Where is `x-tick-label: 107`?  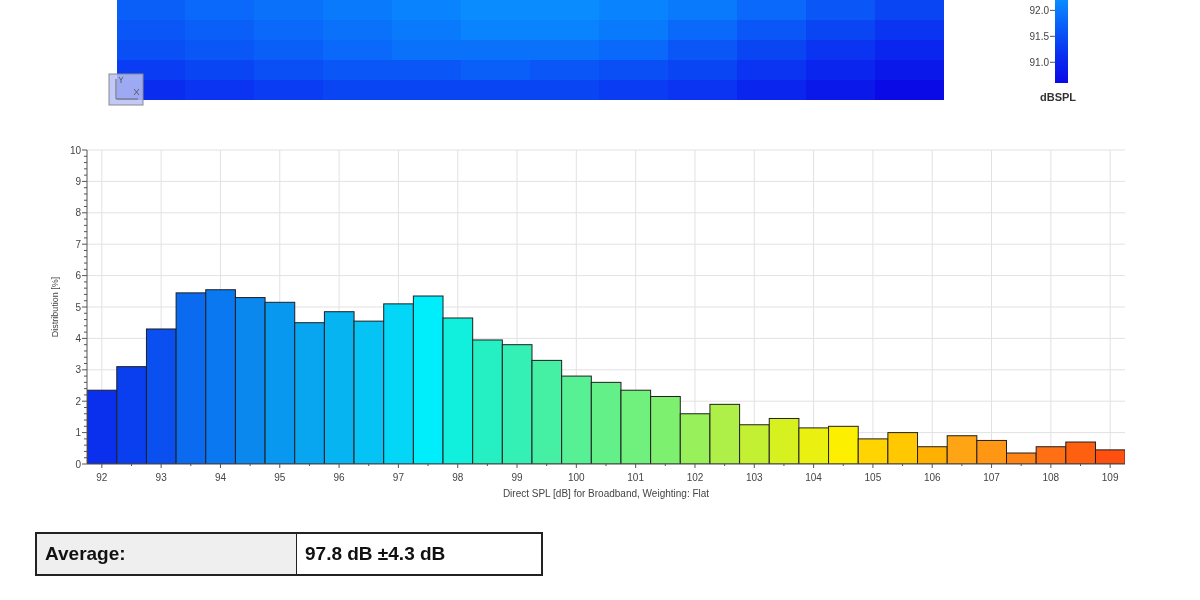
x-tick-label: 107 is located at coordinates (992, 477).